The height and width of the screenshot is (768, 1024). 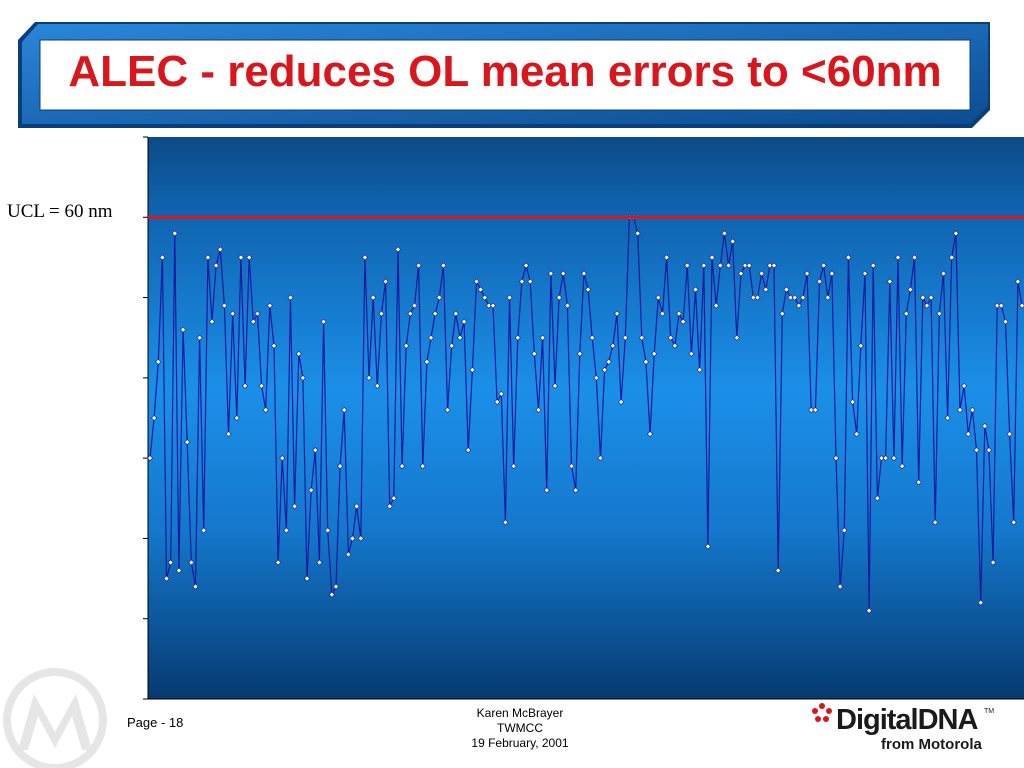 I want to click on footer-info: Karen McBrayer TWMCC 19 February, 2001, so click(x=520, y=728).